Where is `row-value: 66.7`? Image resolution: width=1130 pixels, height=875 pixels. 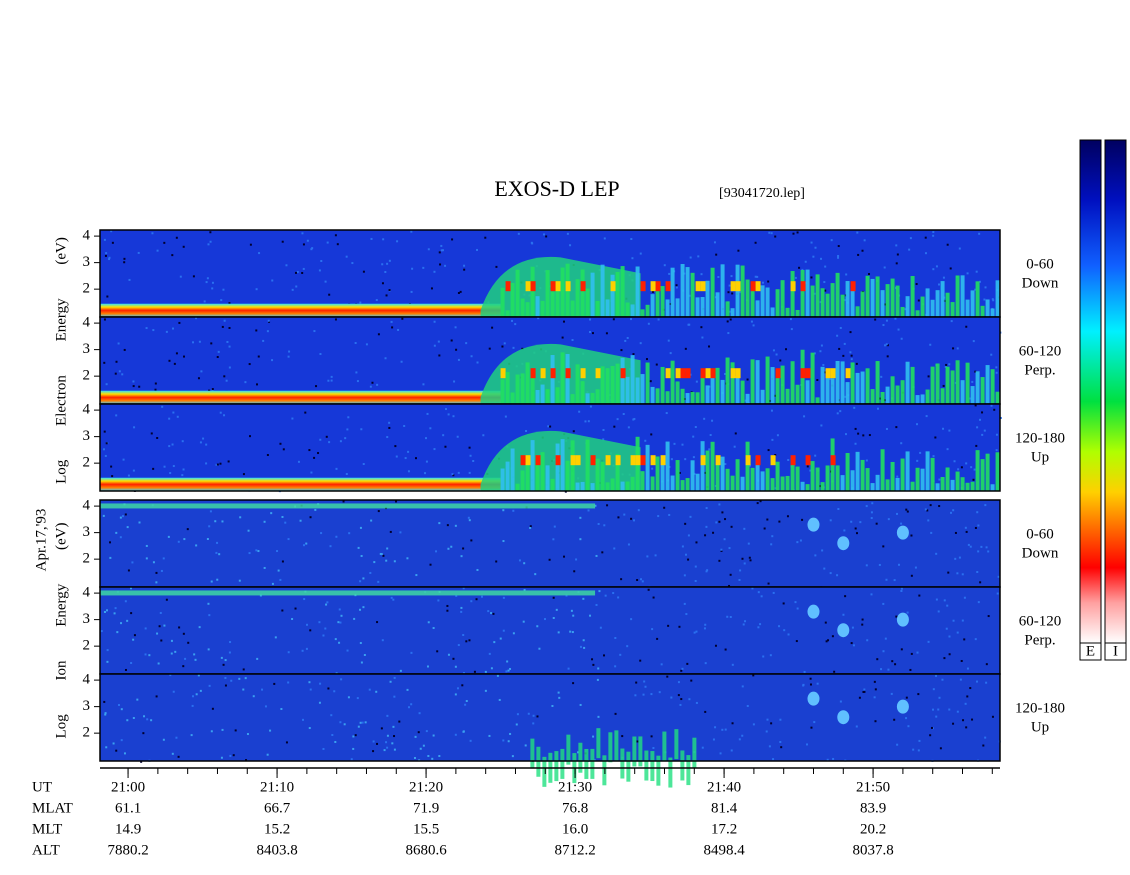
row-value: 66.7 is located at coordinates (277, 808).